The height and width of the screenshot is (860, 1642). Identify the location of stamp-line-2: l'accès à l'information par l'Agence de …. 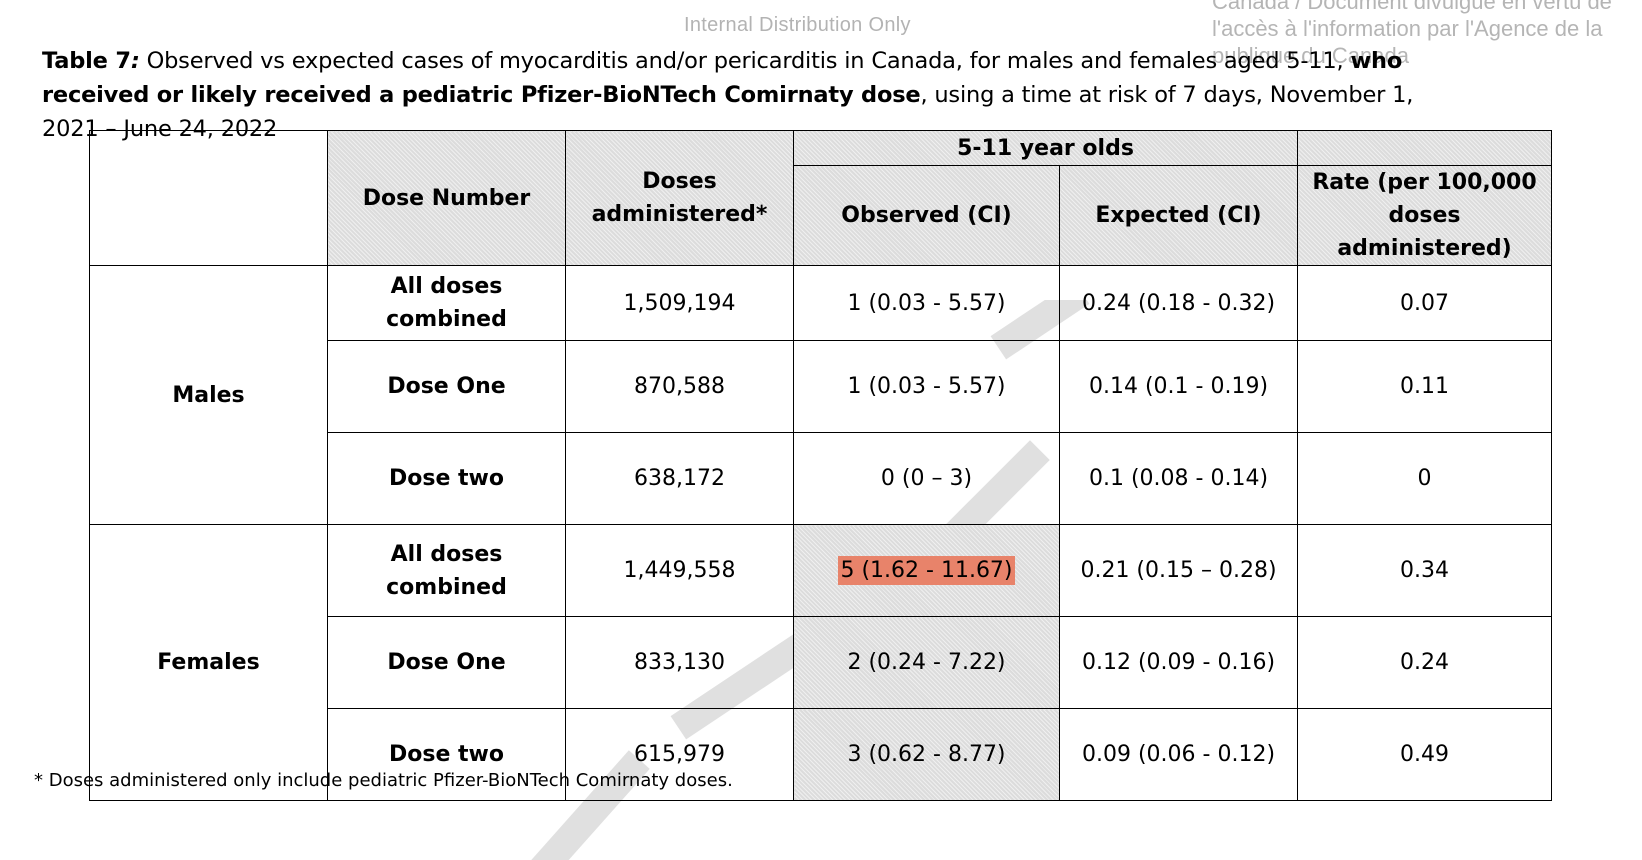
(1407, 28).